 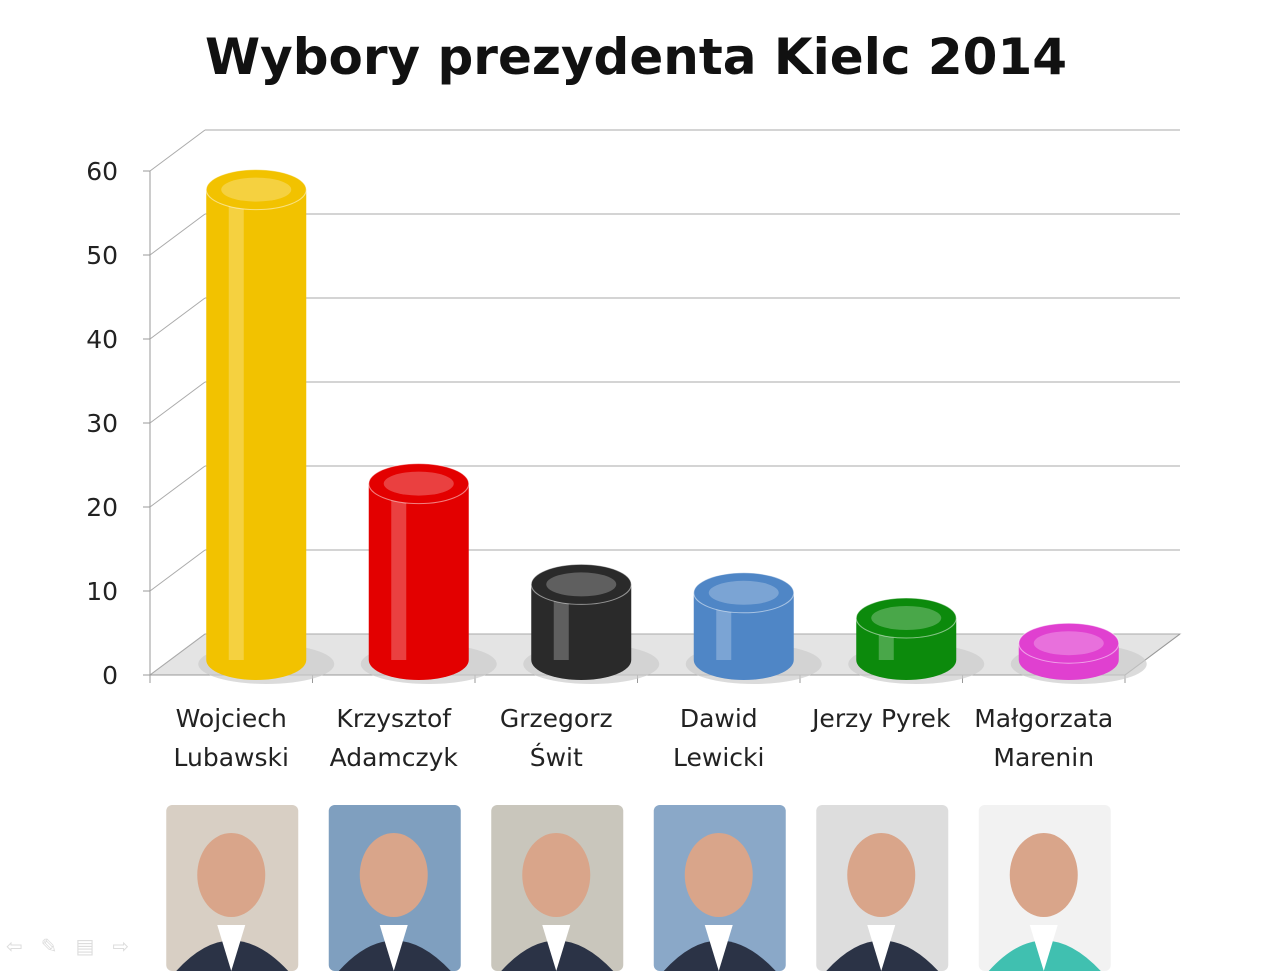 What do you see at coordinates (1043, 757) in the screenshot?
I see `x-tick-label: Marenin` at bounding box center [1043, 757].